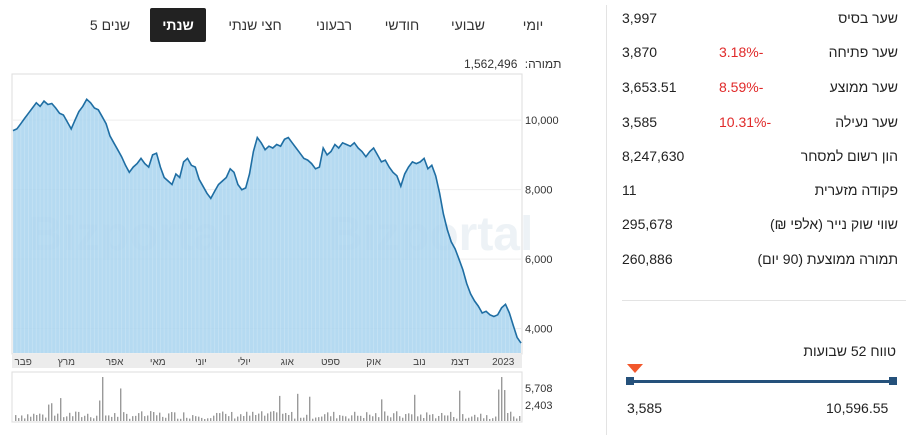  I want to click on stat-value: 3,870, so click(640, 52).